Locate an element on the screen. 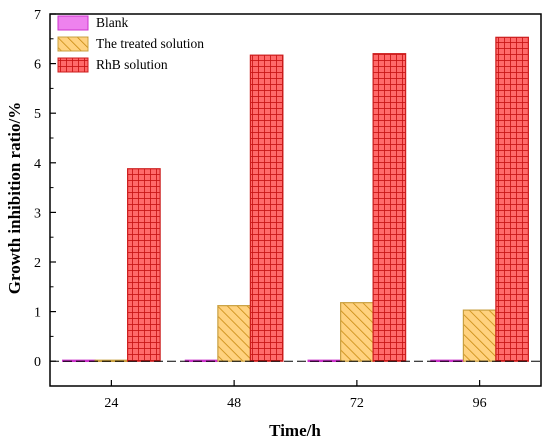  x-axis: 24 48 72 96 is located at coordinates (295, 395).